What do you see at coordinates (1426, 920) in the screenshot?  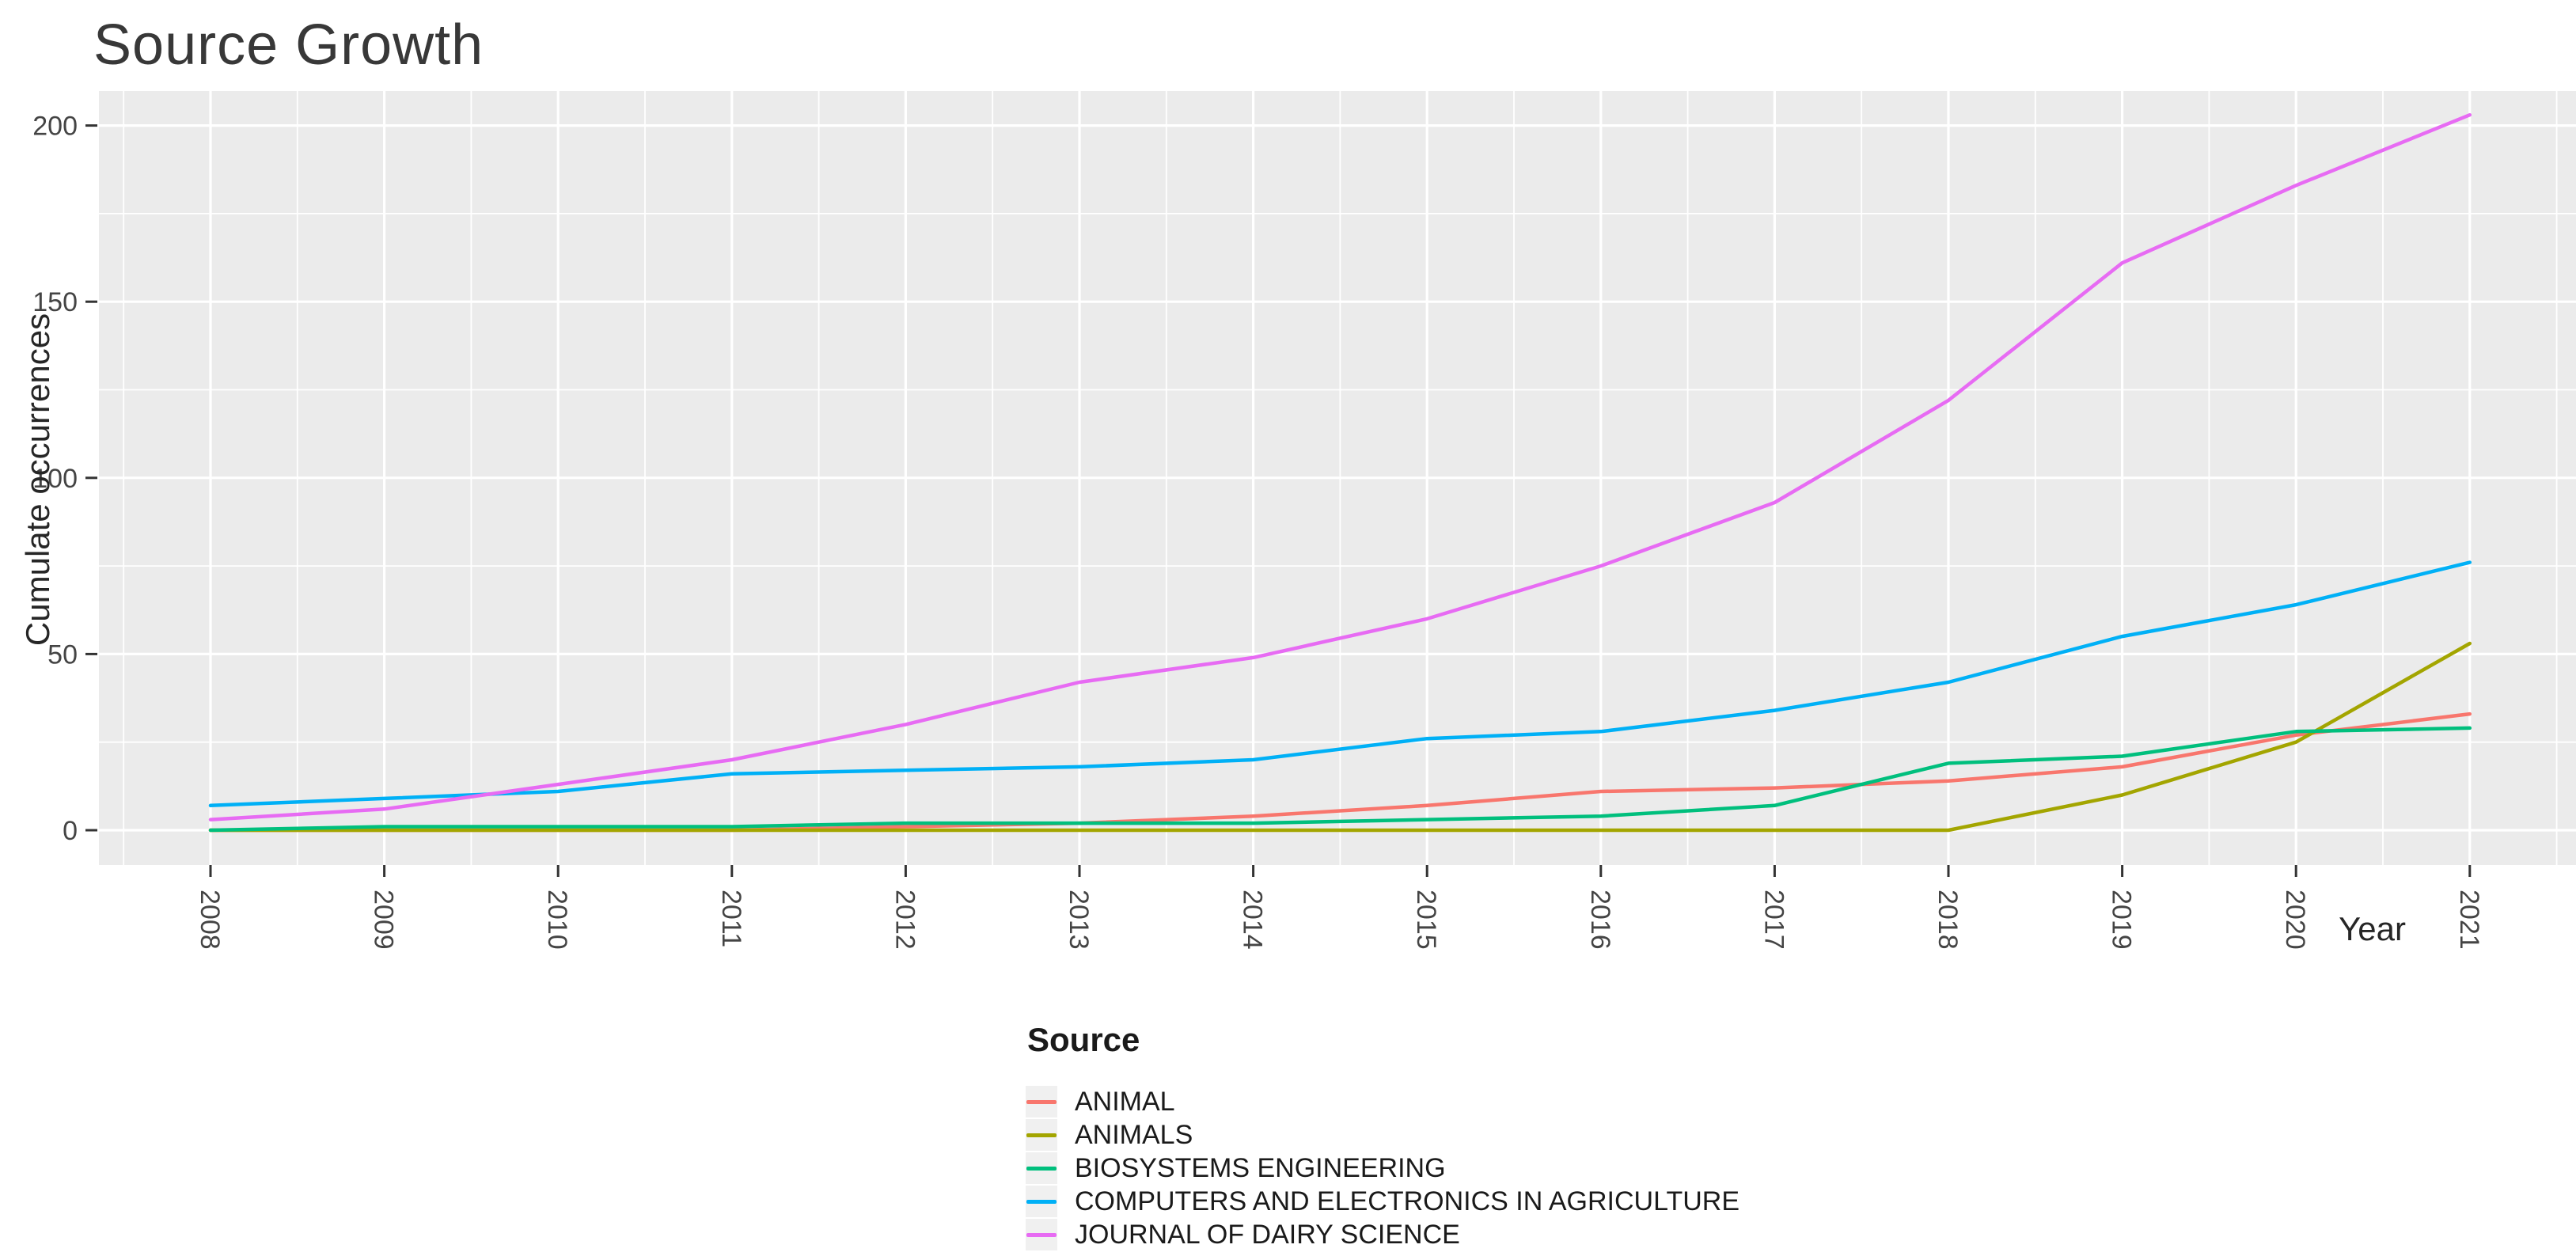 I see `x-tick-label: 2015` at bounding box center [1426, 920].